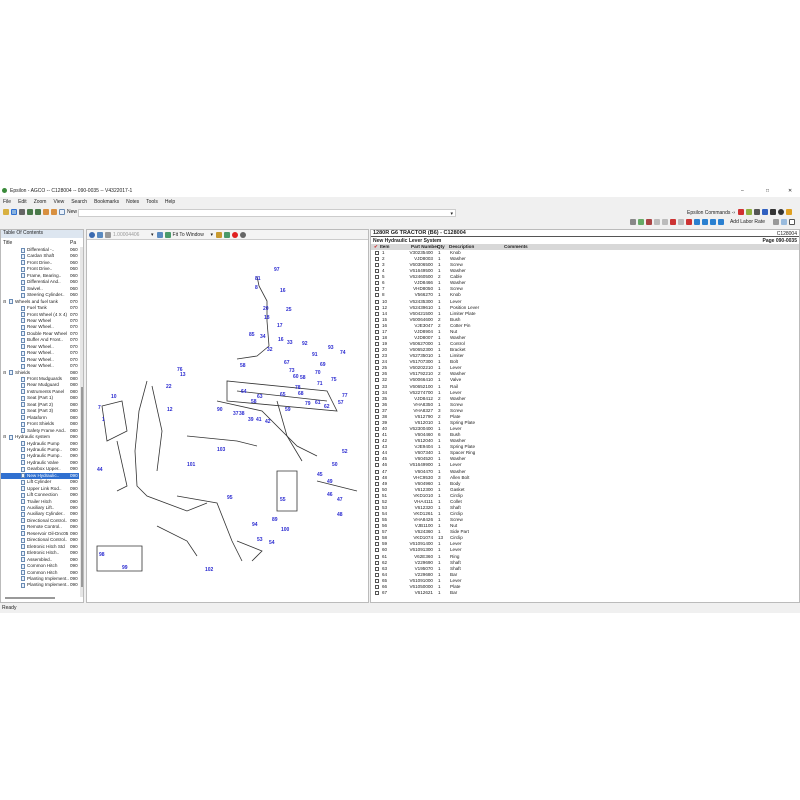 The height and width of the screenshot is (800, 800). What do you see at coordinates (14, 212) in the screenshot?
I see `toc-toggle-icon` at bounding box center [14, 212].